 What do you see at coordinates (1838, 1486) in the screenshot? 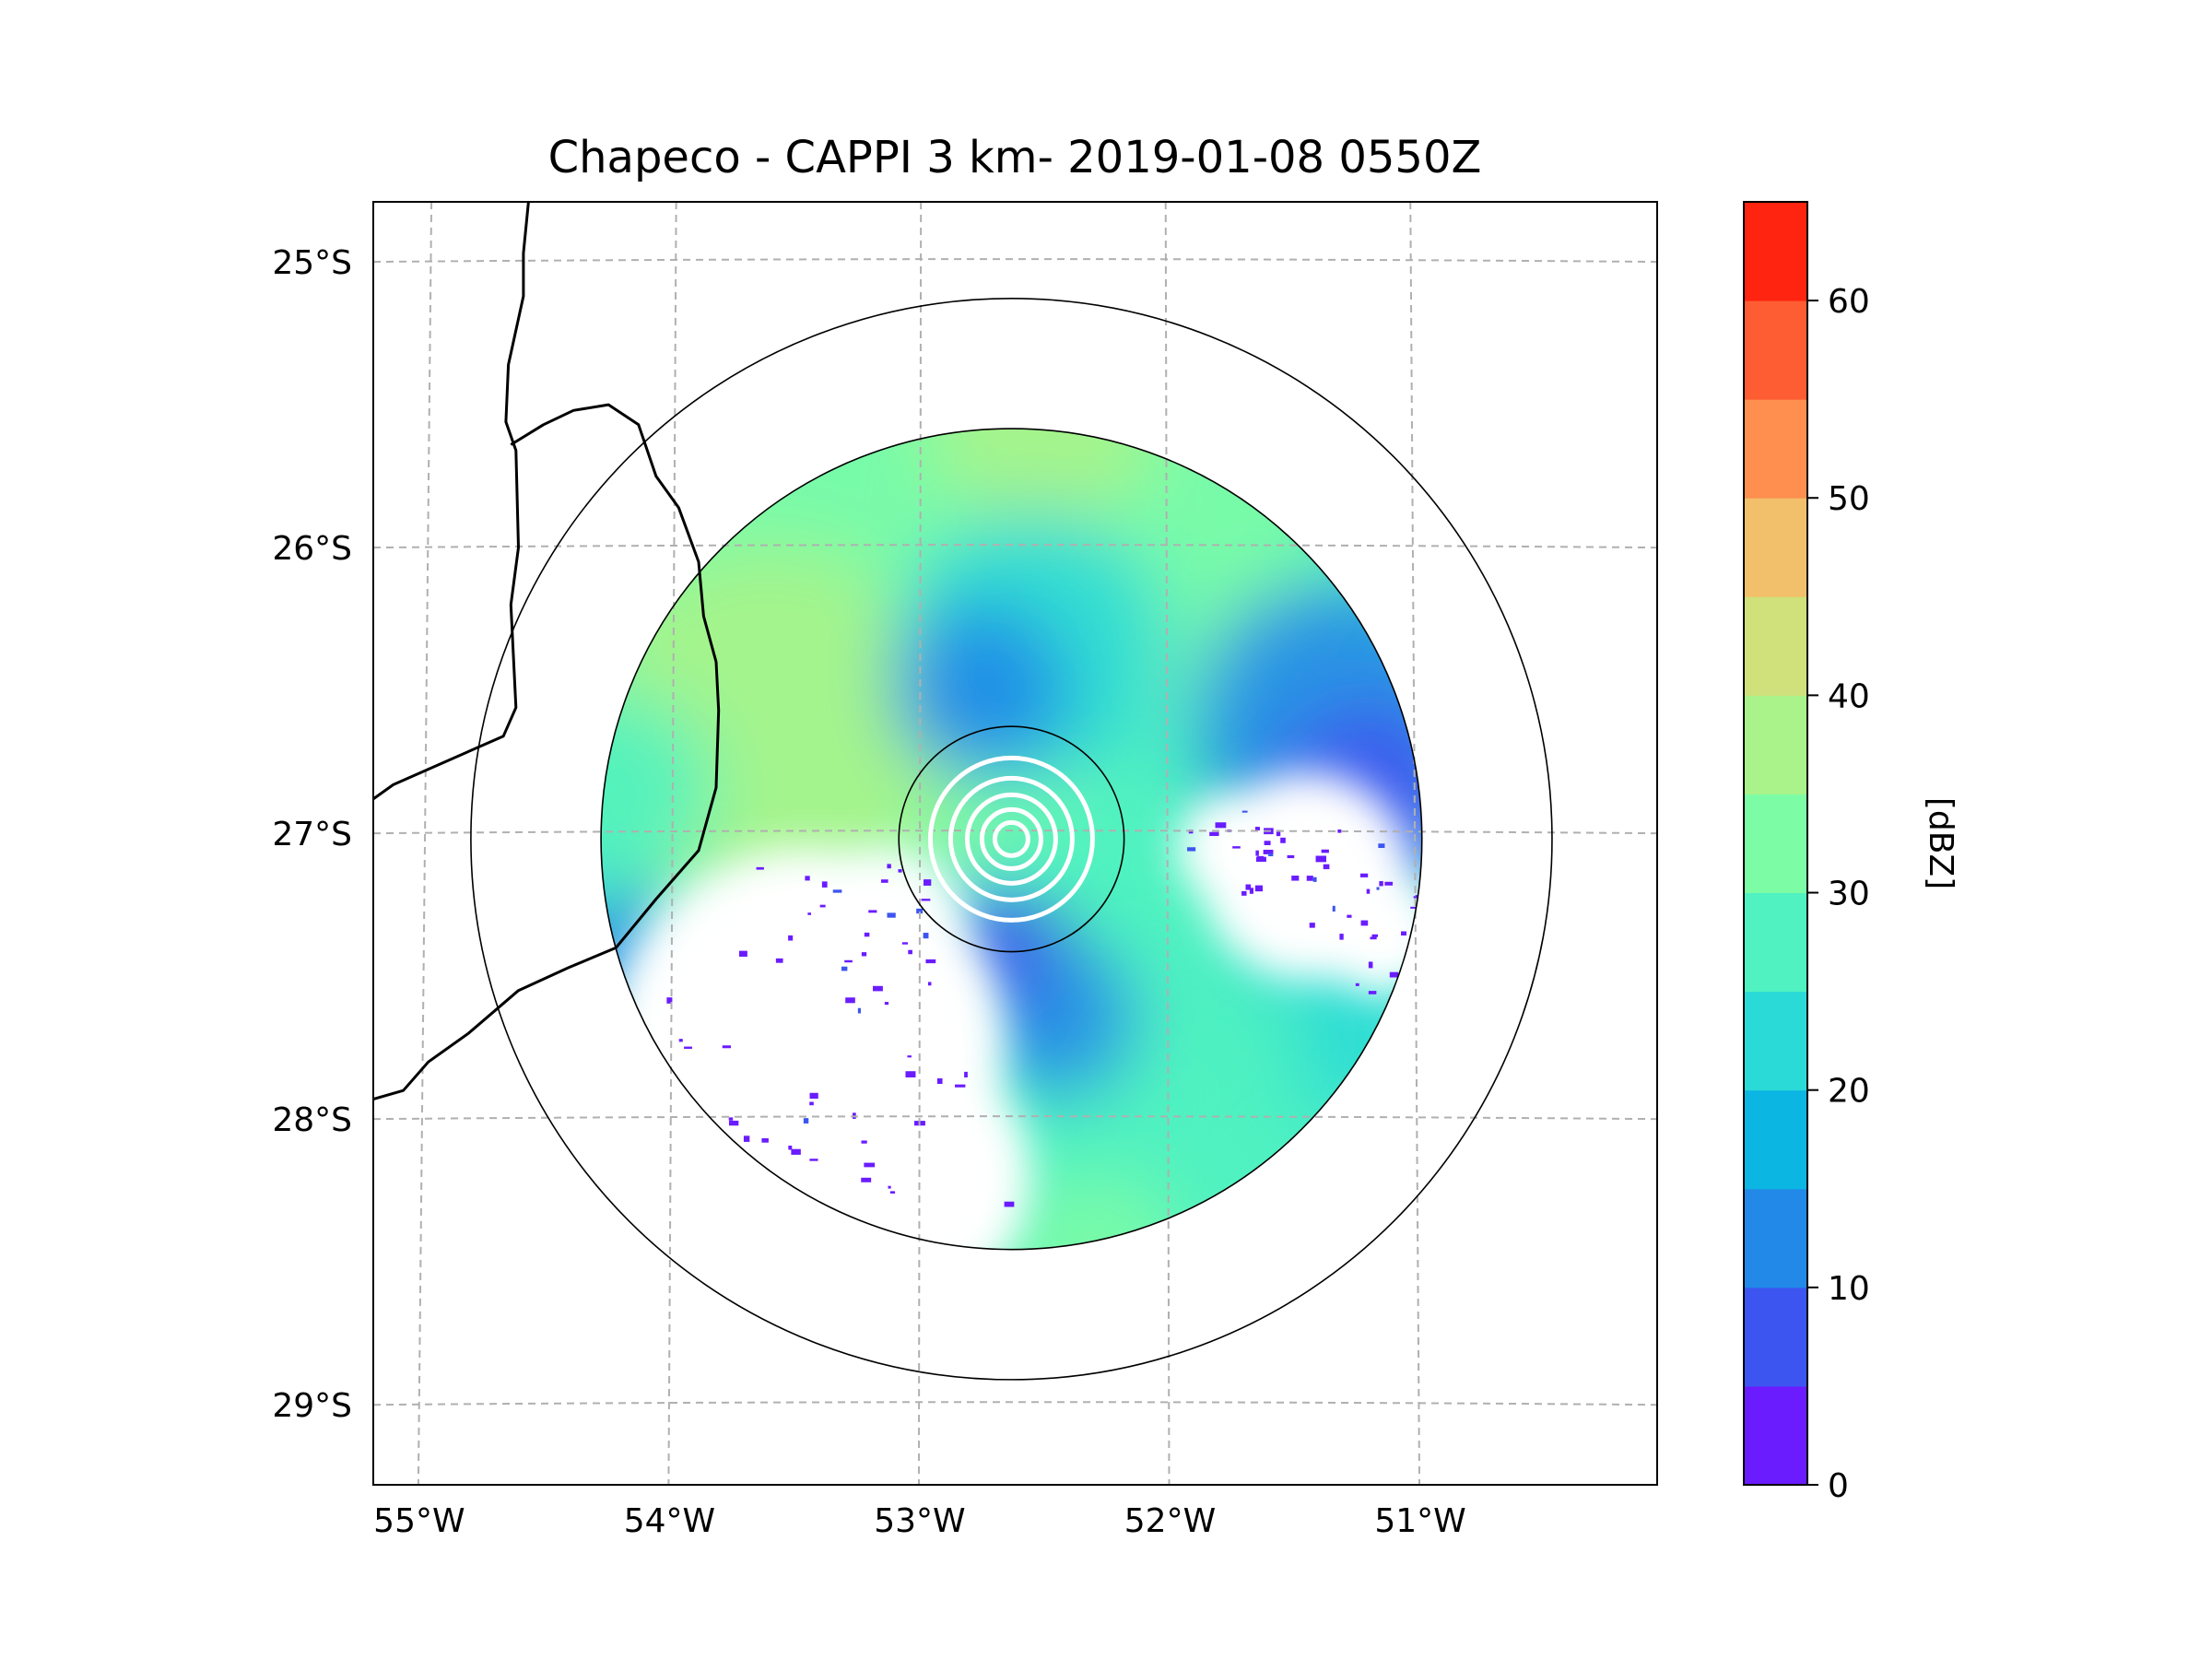
I see `colorbar-tick-label: 0` at bounding box center [1838, 1486].